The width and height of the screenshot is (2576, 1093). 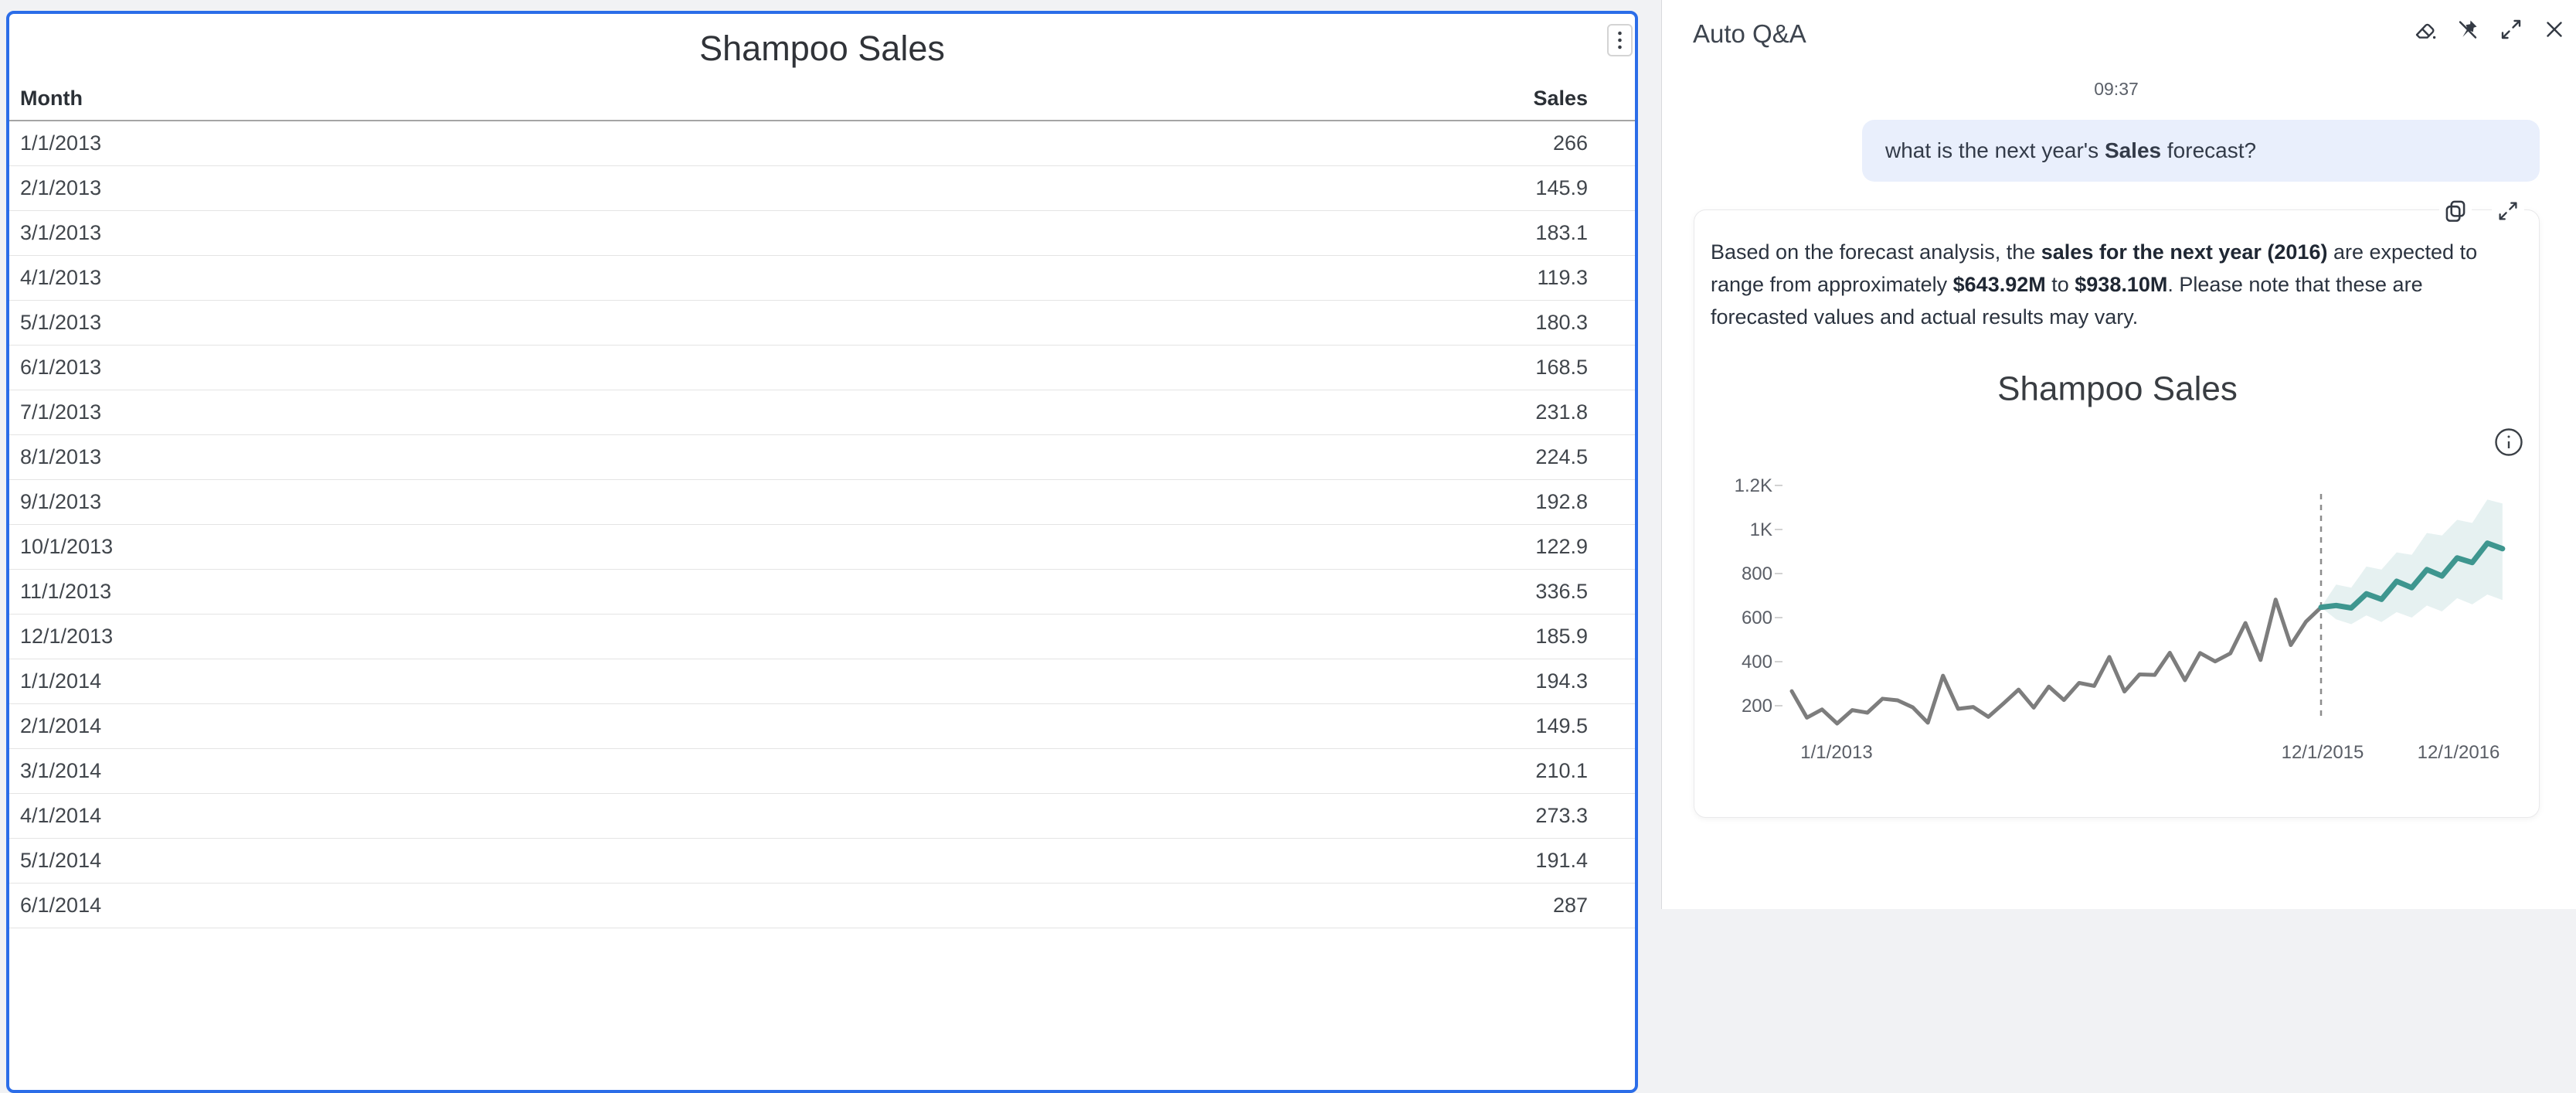 I want to click on answer-actions, so click(x=2481, y=211).